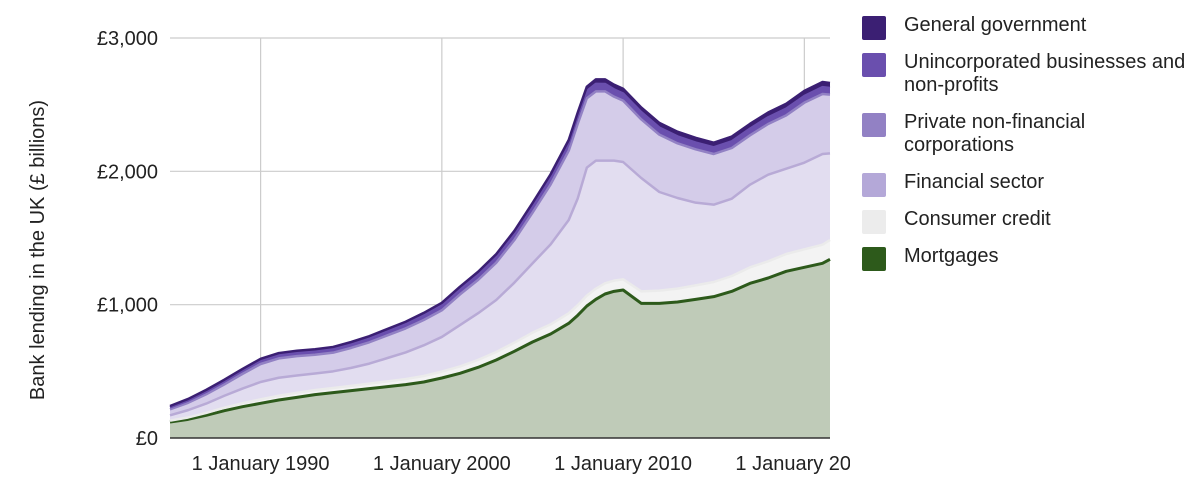 This screenshot has height=500, width=1200. What do you see at coordinates (977, 219) in the screenshot?
I see `legend-label-consumer-credit: Consumer credit` at bounding box center [977, 219].